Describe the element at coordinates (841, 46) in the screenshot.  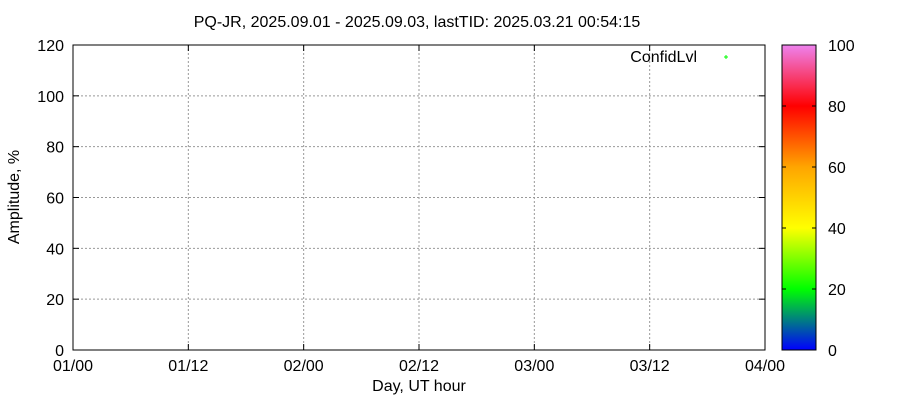
I see `colorbar-tick-label: 100` at that location.